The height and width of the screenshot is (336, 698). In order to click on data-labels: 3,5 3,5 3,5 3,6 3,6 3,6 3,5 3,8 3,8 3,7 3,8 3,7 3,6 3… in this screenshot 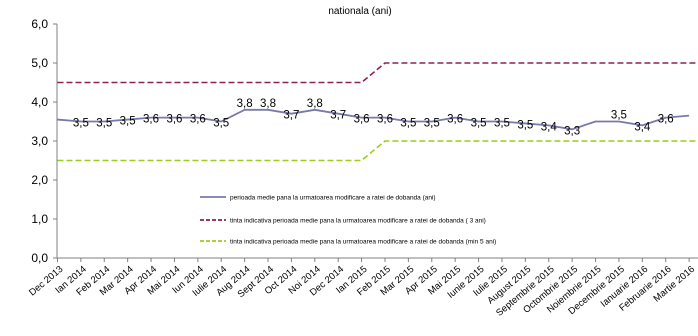, I will do `click(373, 118)`.